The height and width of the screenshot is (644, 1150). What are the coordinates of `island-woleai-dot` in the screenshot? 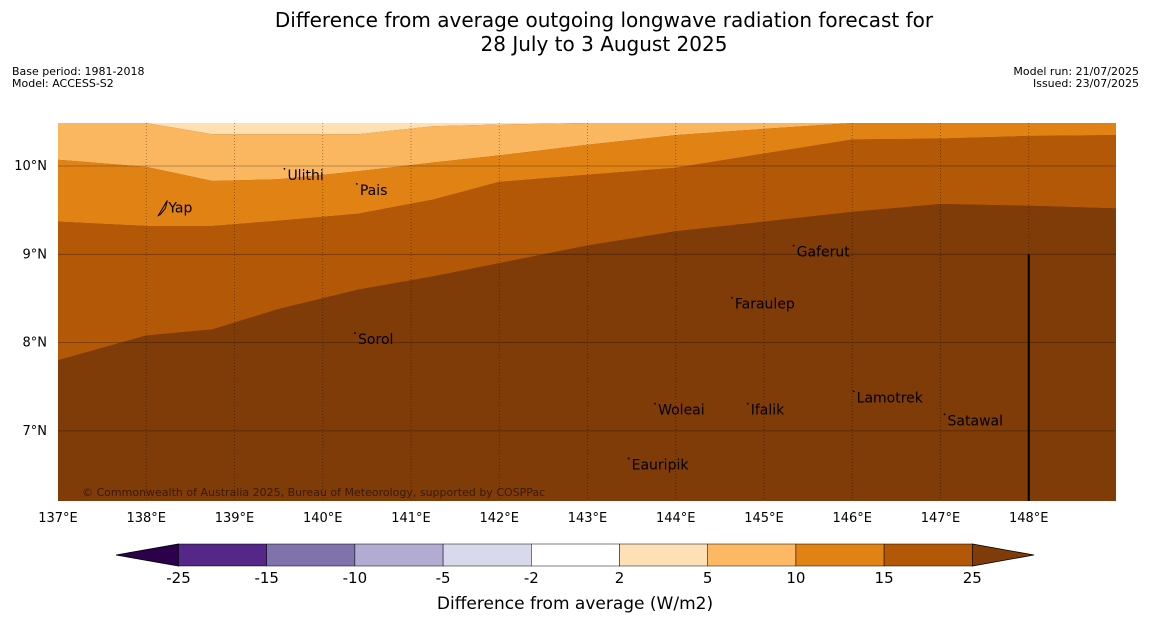 It's located at (655, 403).